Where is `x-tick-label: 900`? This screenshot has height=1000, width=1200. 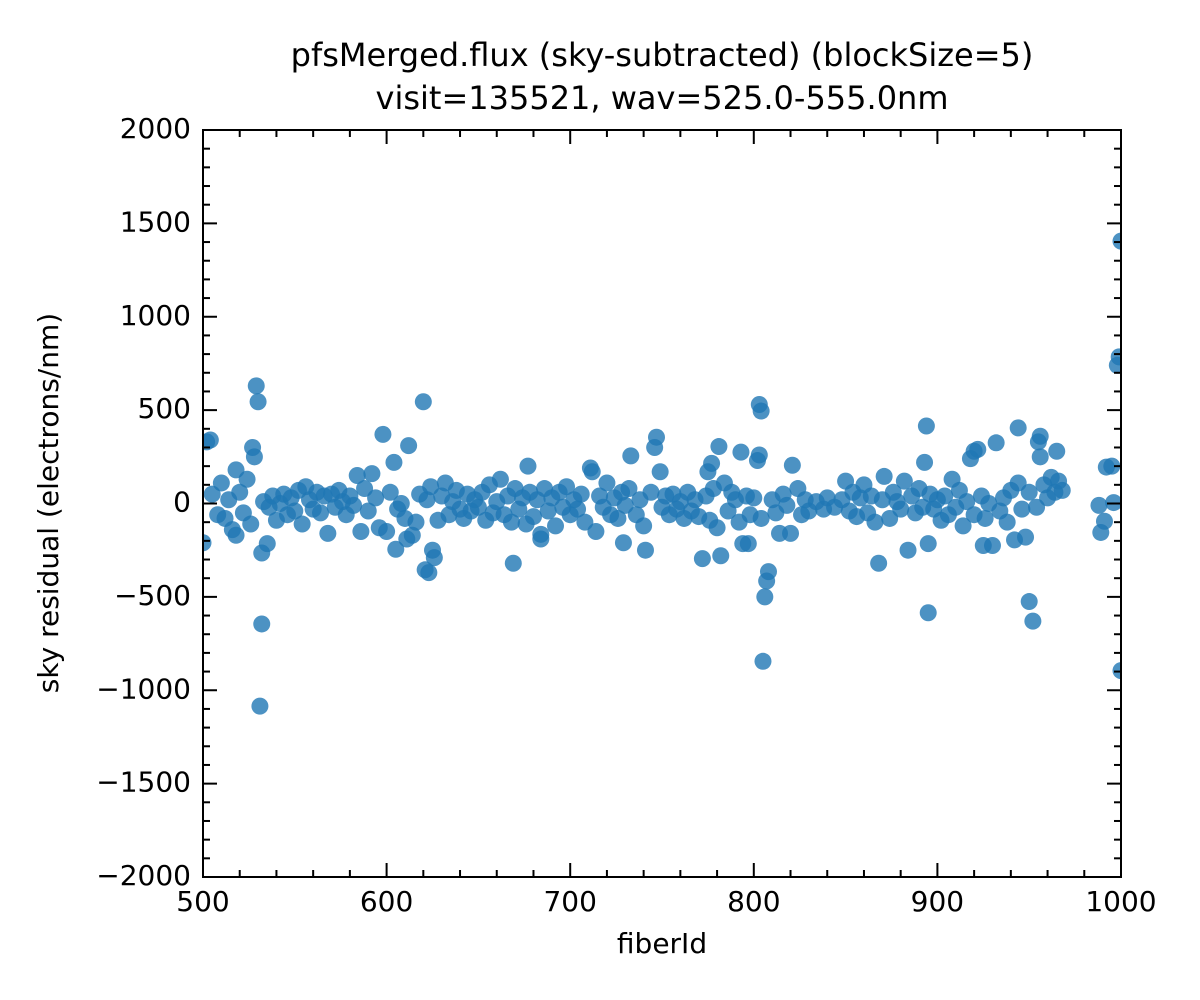 x-tick-label: 900 is located at coordinates (937, 901).